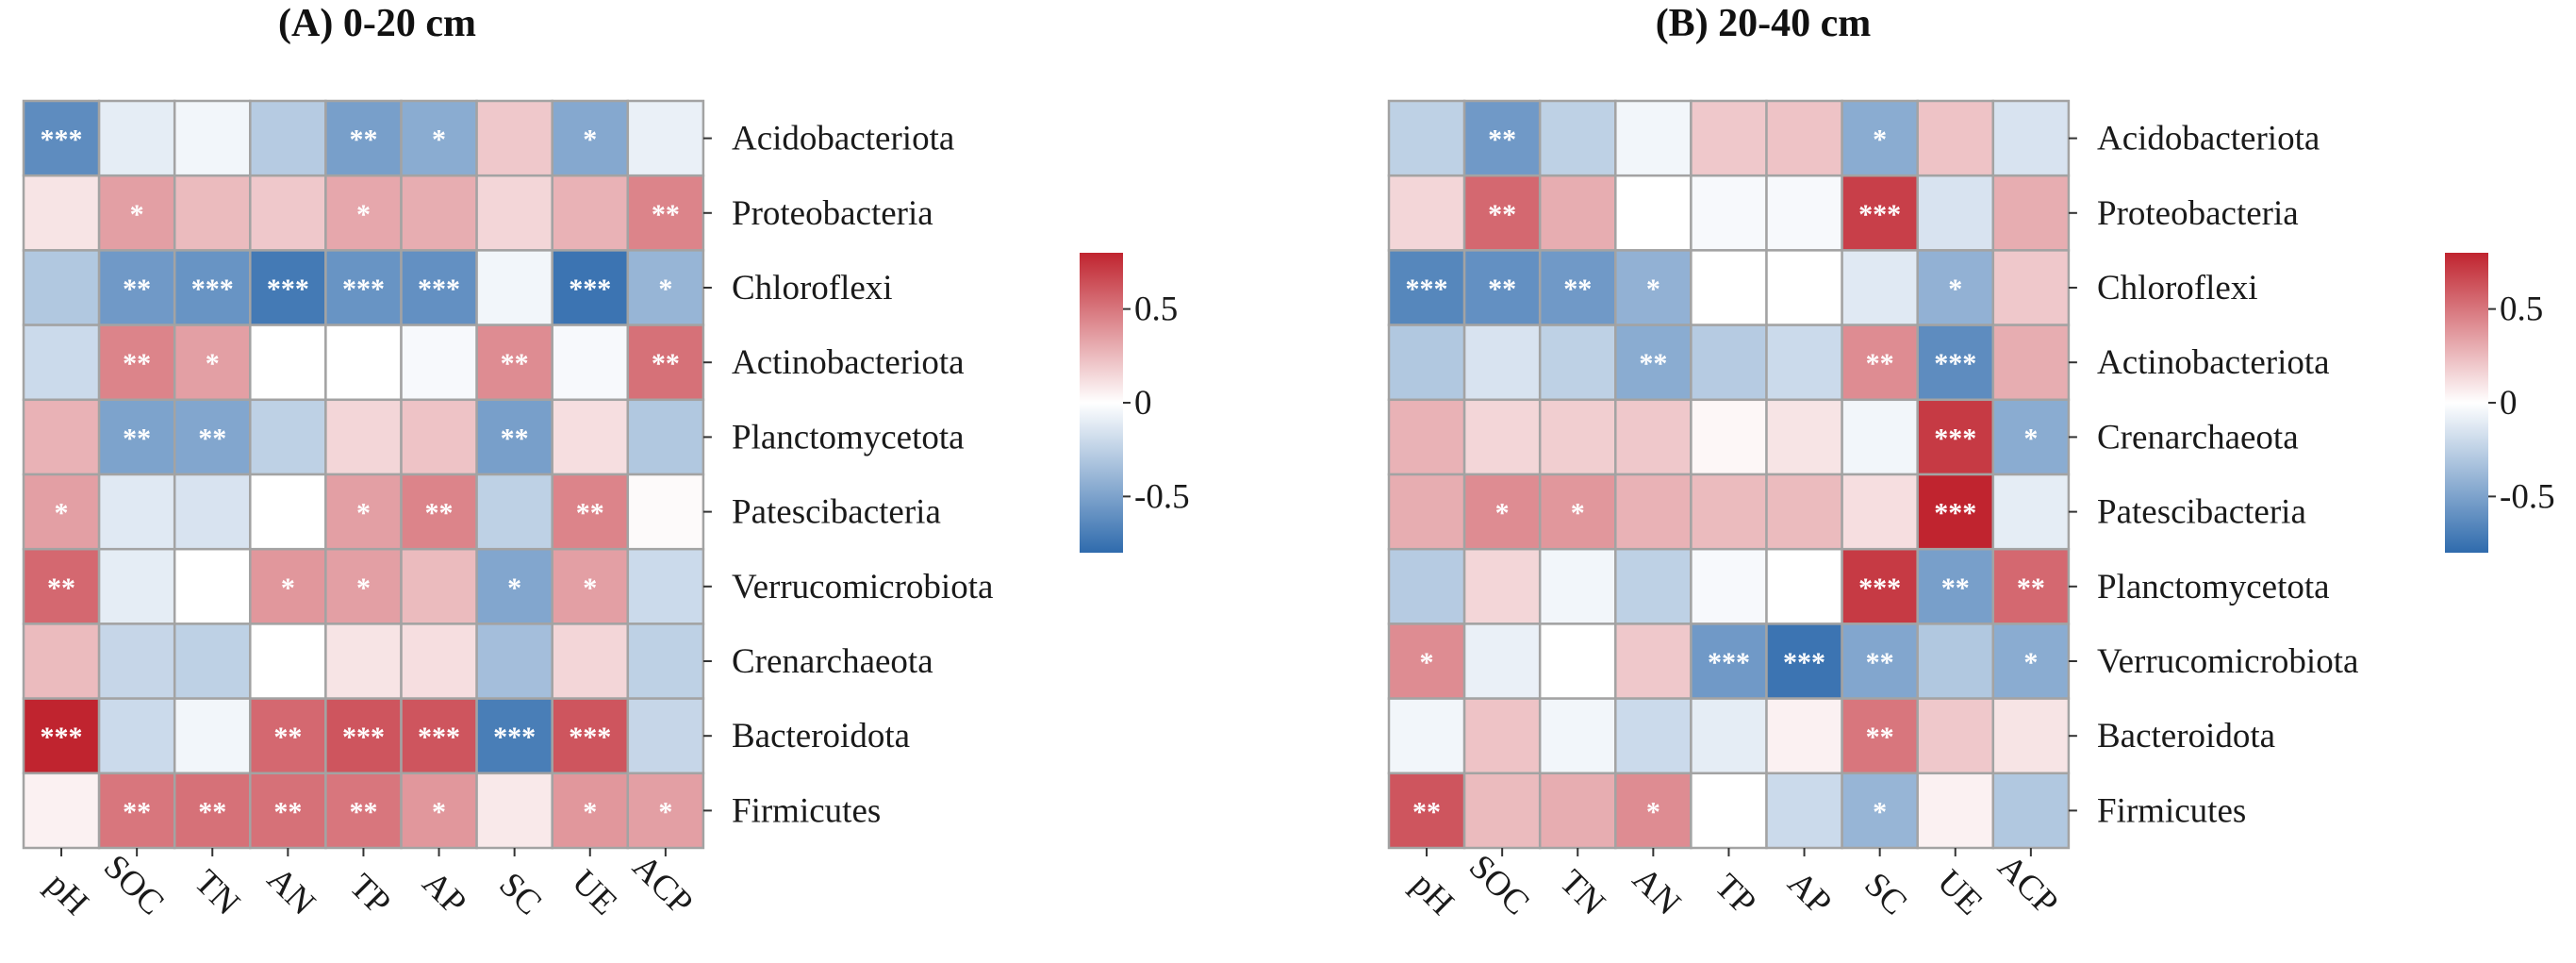 Image resolution: width=2576 pixels, height=963 pixels. I want to click on row-label: Chloroflexi, so click(2177, 288).